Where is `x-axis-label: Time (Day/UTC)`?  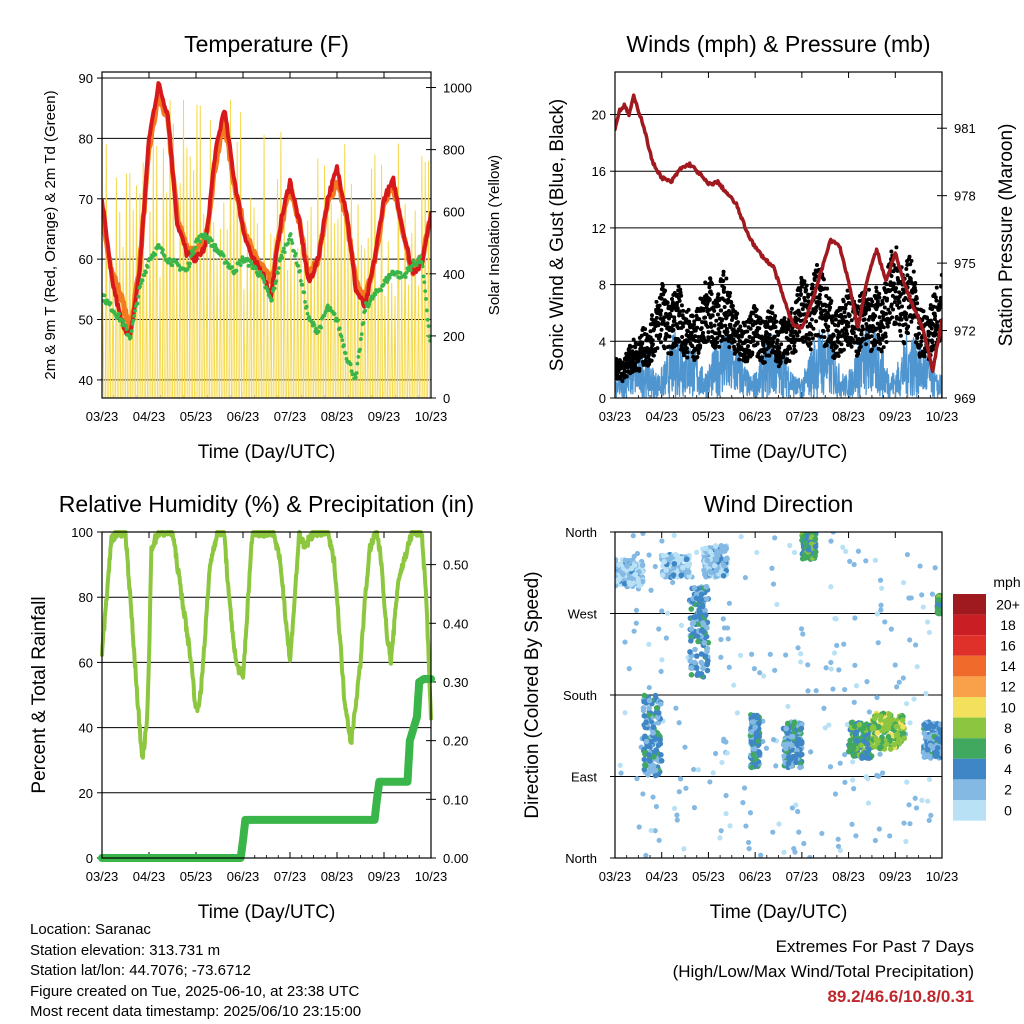 x-axis-label: Time (Day/UTC) is located at coordinates (267, 452).